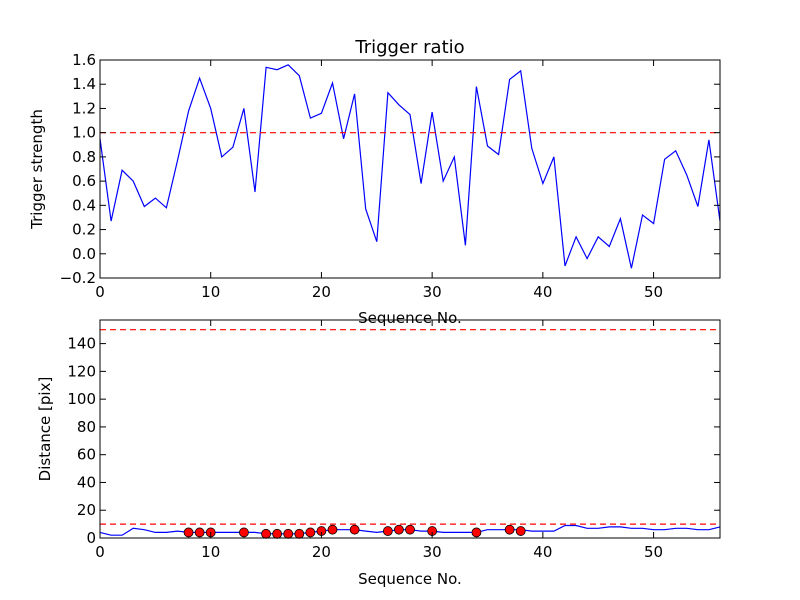 The height and width of the screenshot is (600, 800). I want to click on top-x-axis-label: Sequence No., so click(410, 318).